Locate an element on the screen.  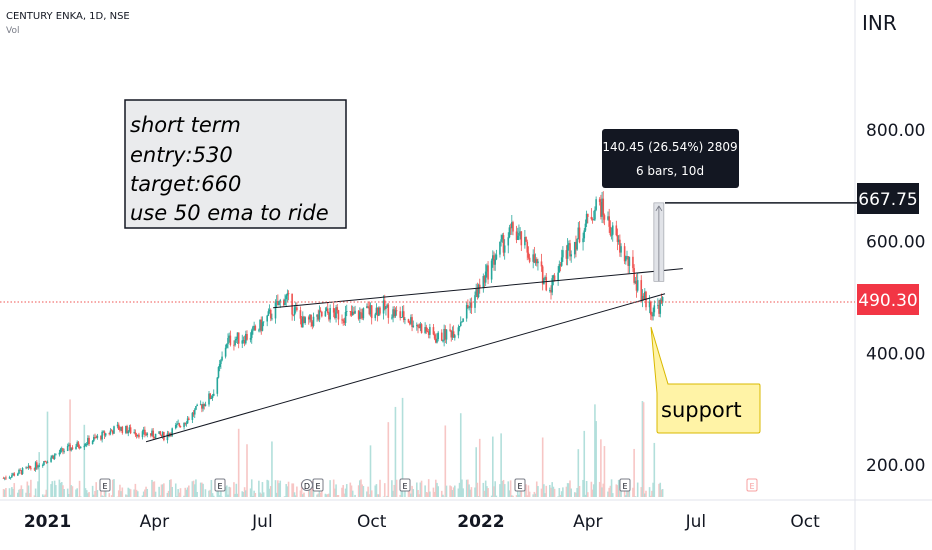
channel-upper-trendline is located at coordinates (478, 288).